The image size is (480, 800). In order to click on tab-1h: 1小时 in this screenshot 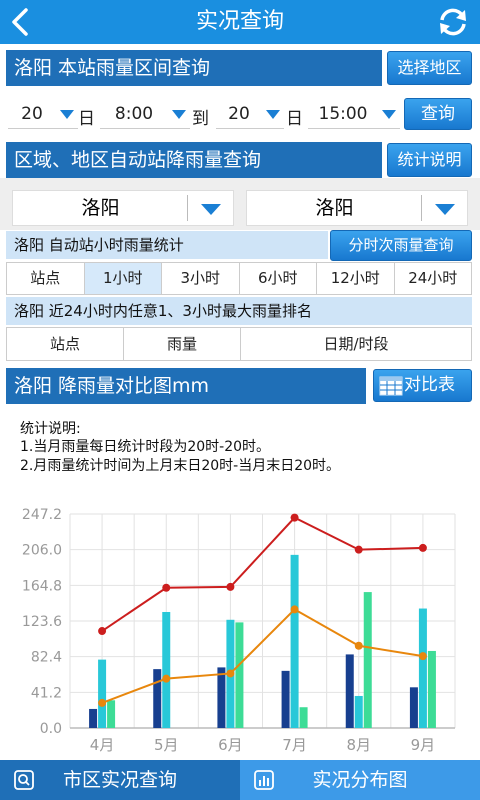, I will do `click(123, 278)`.